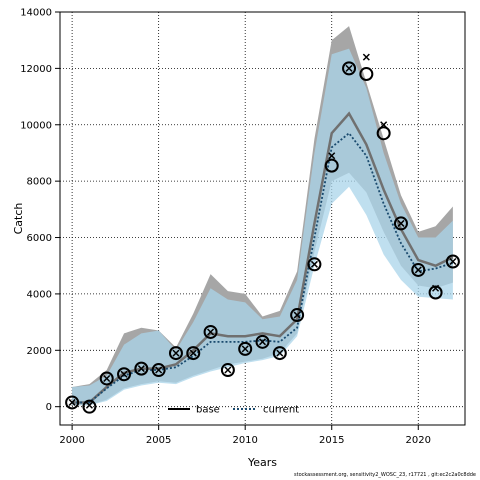 This screenshot has width=480, height=480. What do you see at coordinates (233, 410) in the screenshot?
I see `legend: base current` at bounding box center [233, 410].